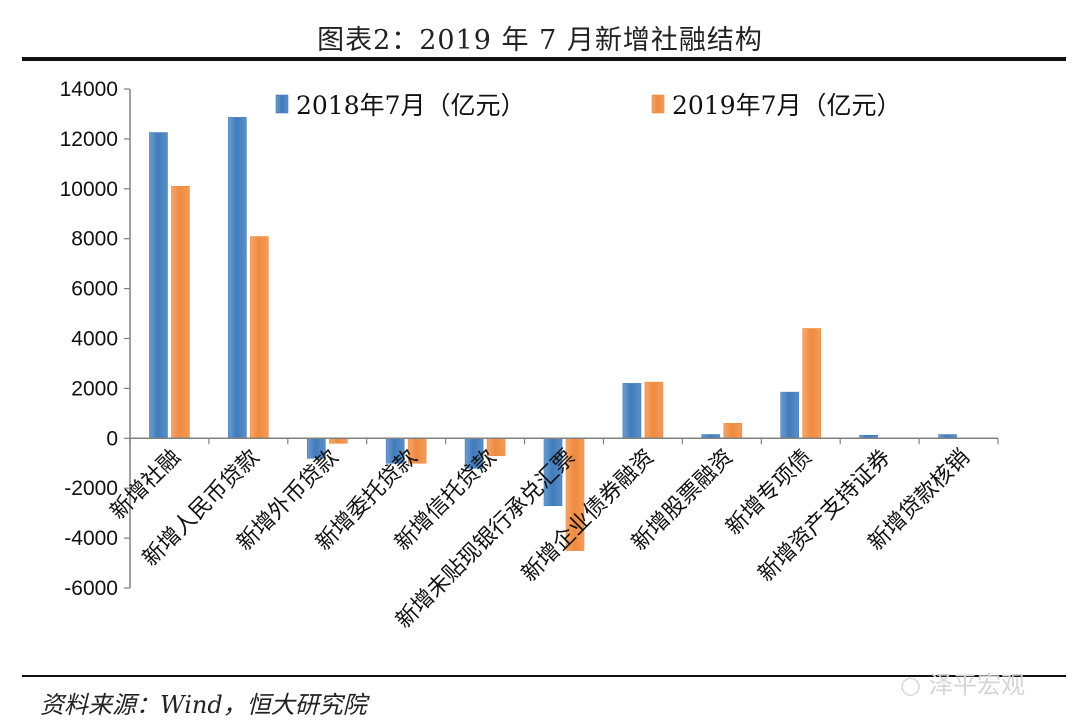  What do you see at coordinates (658, 104) in the screenshot?
I see `legend-swatch-2019` at bounding box center [658, 104].